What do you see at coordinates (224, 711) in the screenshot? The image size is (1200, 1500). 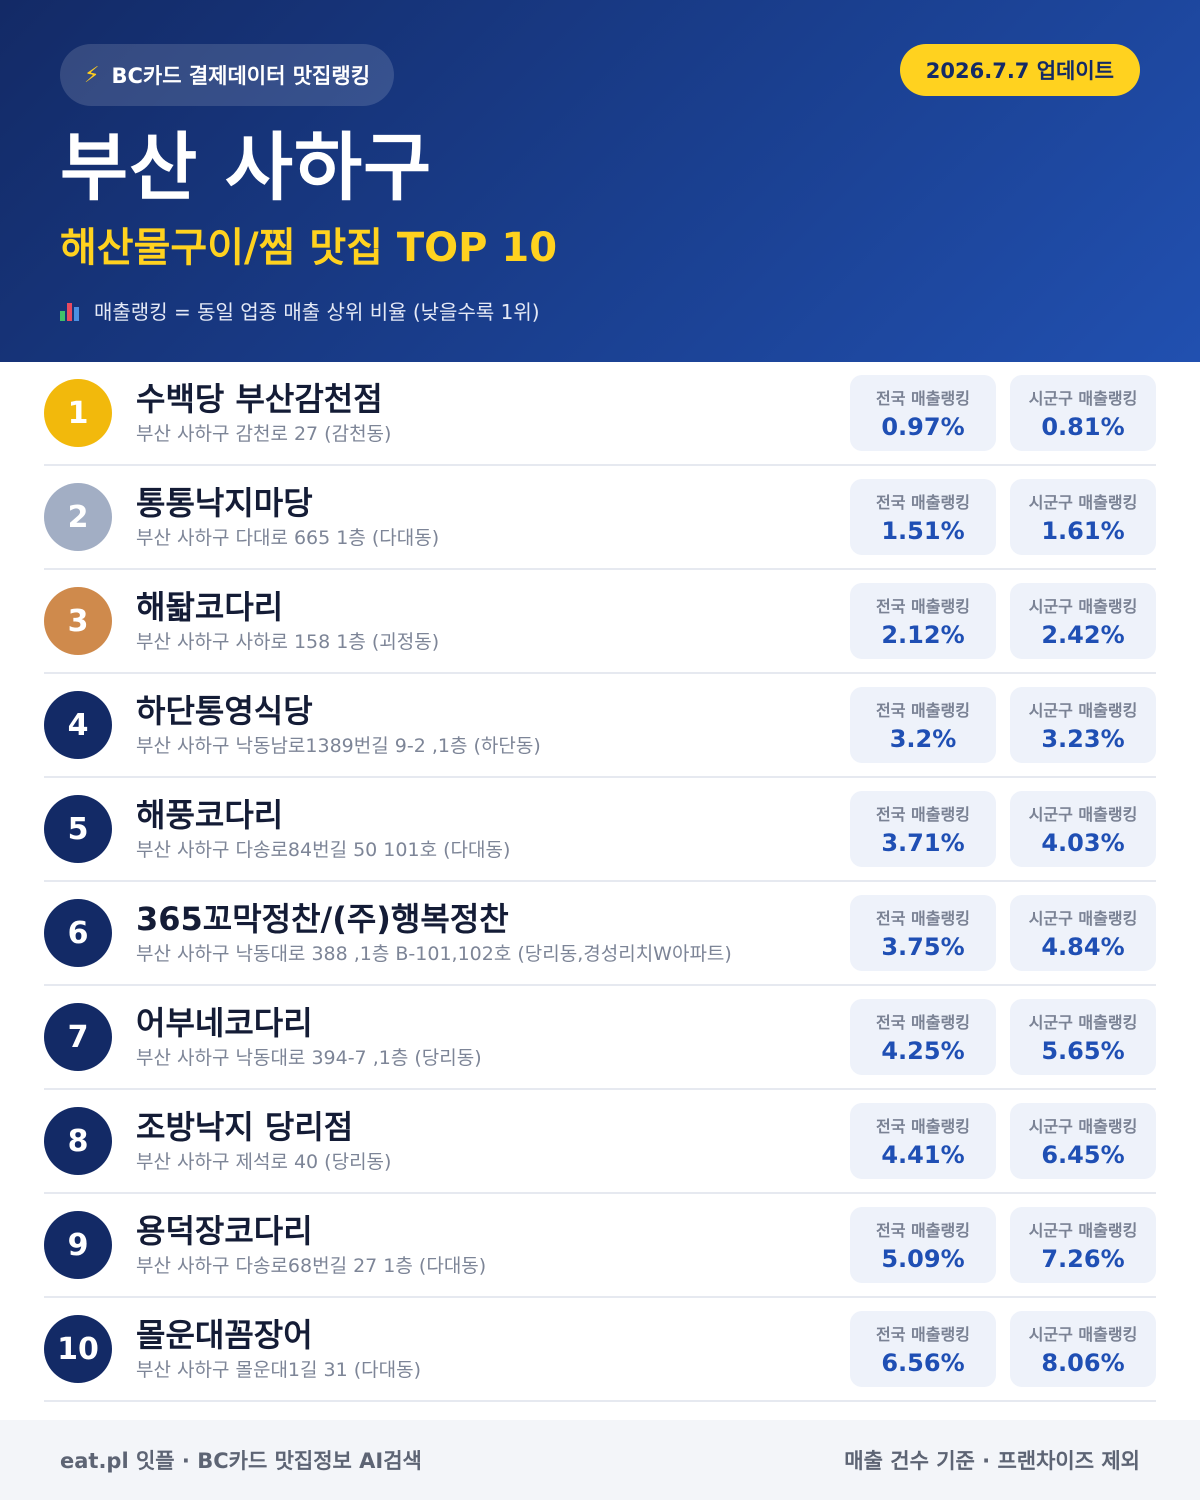 I see `restaurant-name: 하단통영식당` at bounding box center [224, 711].